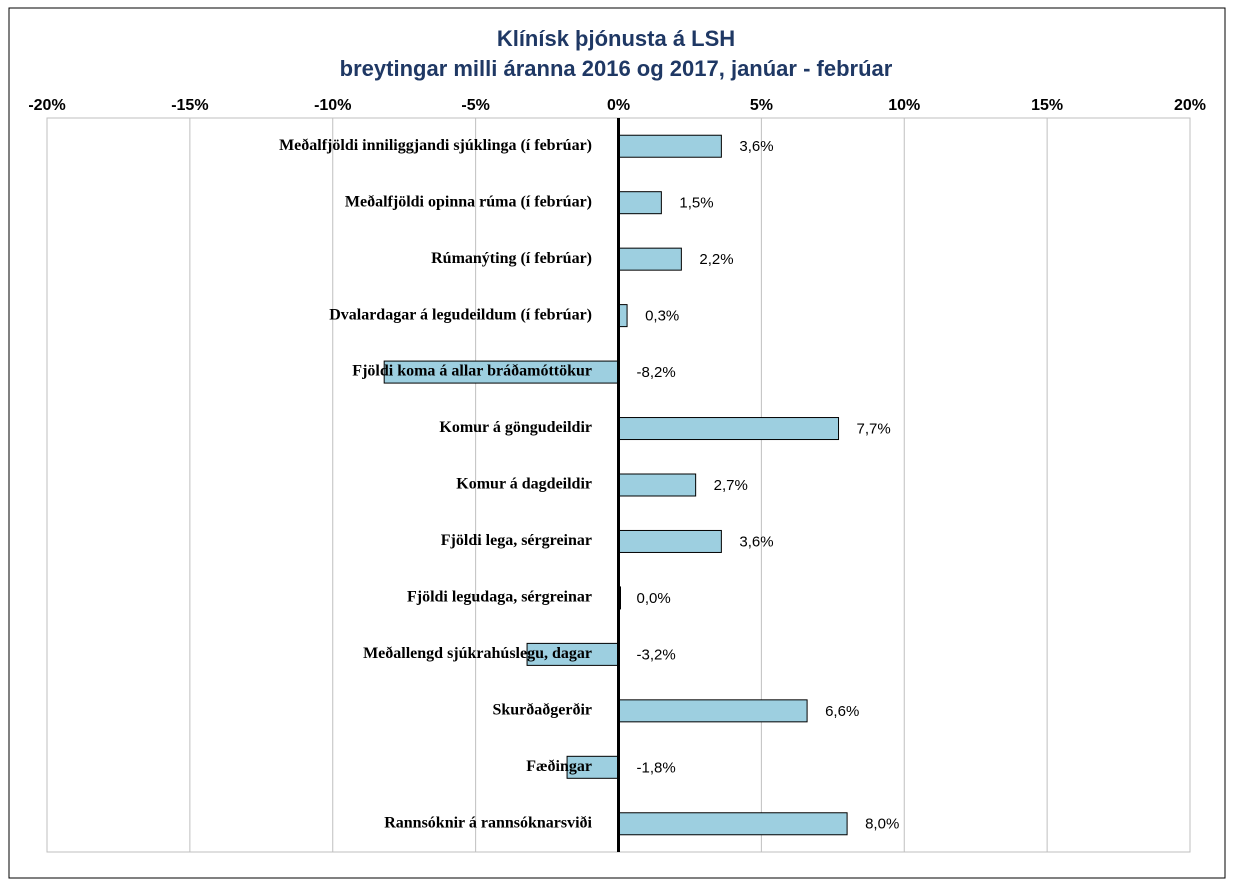 Image resolution: width=1233 pixels, height=880 pixels. Describe the element at coordinates (656, 767) in the screenshot. I see `value-label: -1,8%` at that location.